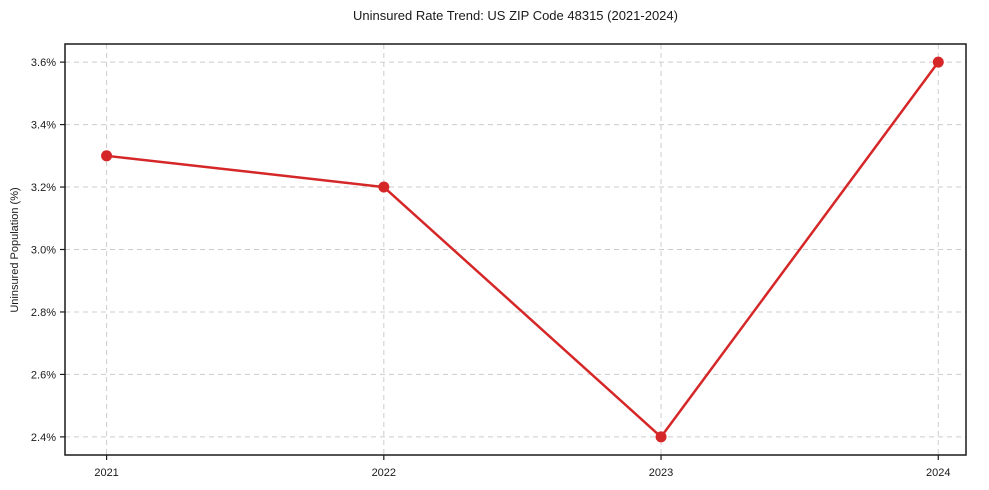 The width and height of the screenshot is (989, 490). What do you see at coordinates (43, 126) in the screenshot?
I see `y-tick-label: 3.4%` at bounding box center [43, 126].